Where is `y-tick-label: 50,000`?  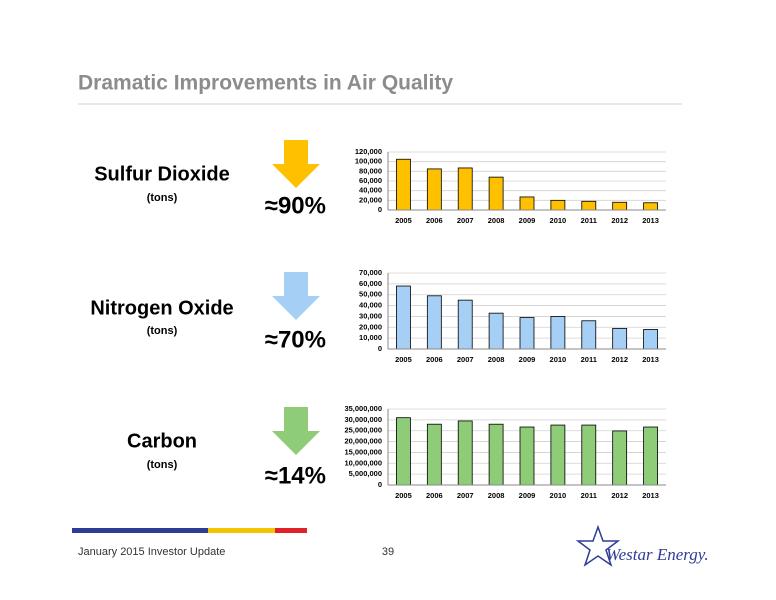 y-tick-label: 50,000 is located at coordinates (370, 294).